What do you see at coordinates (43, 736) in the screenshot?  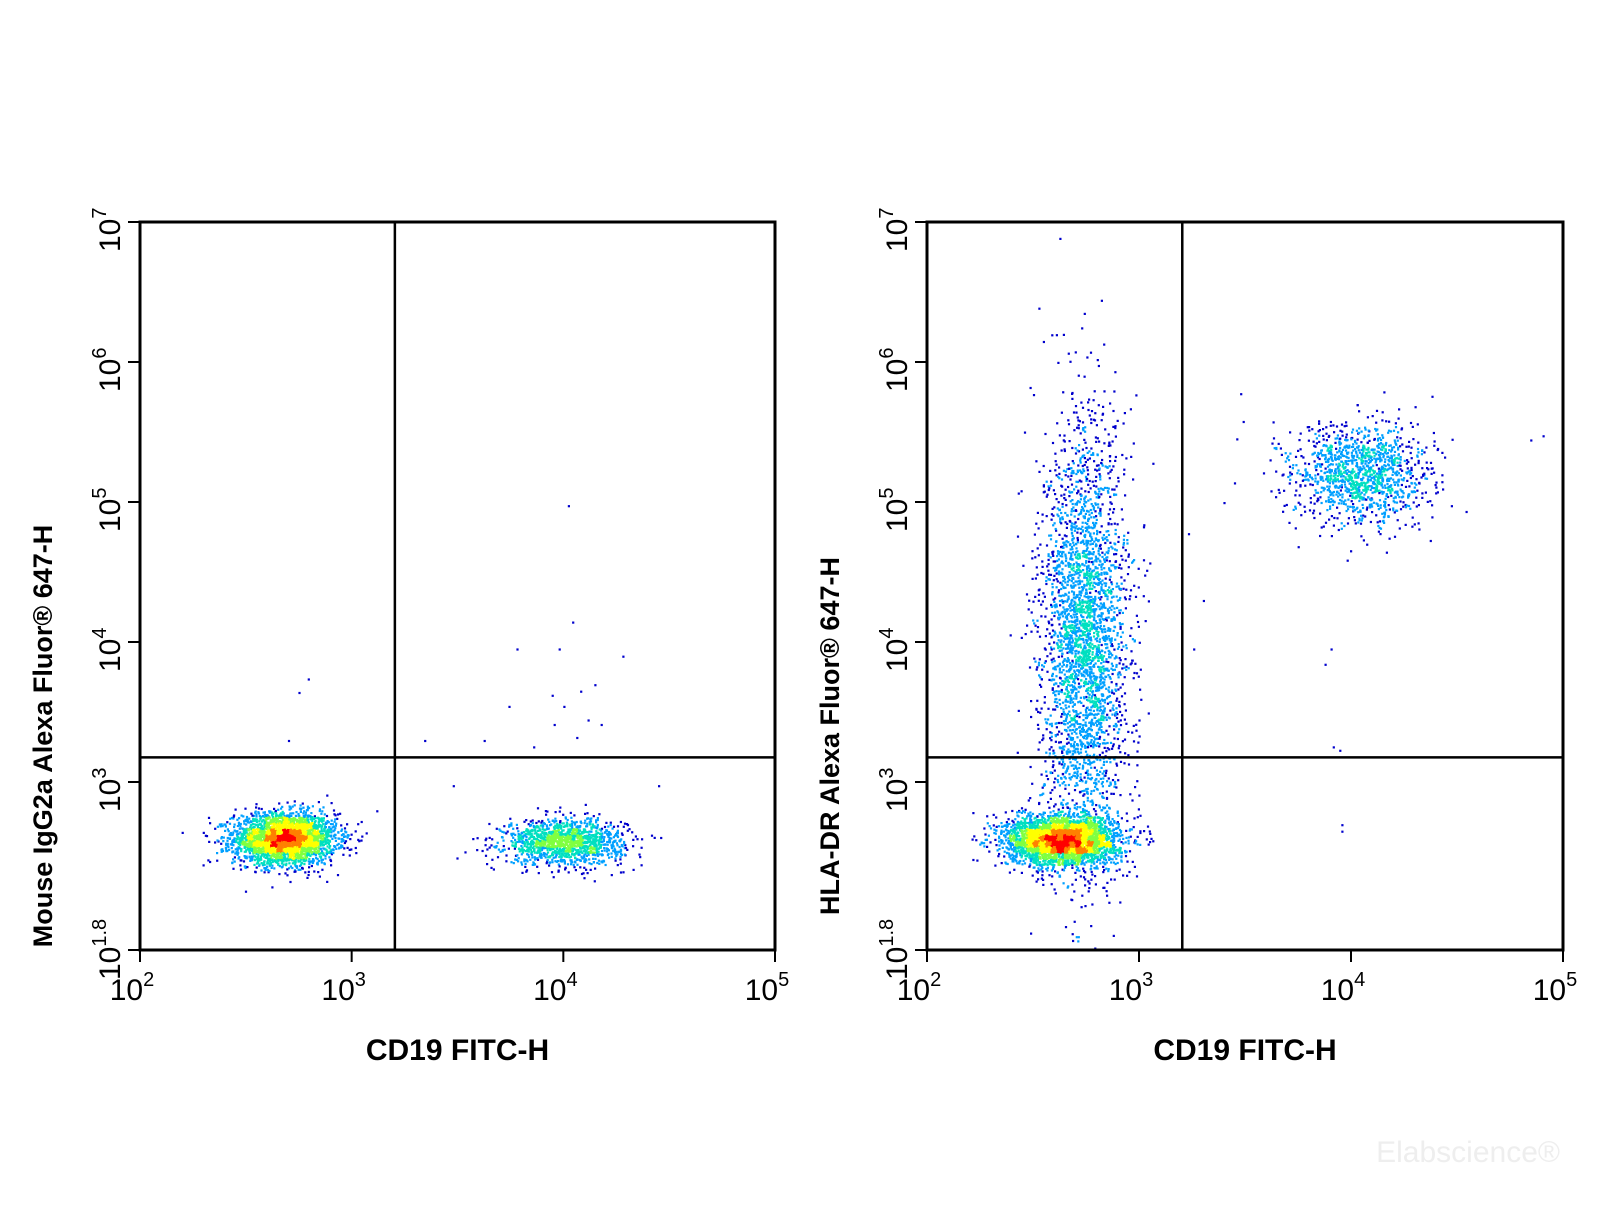 I see `y-axis-label: Mouse IgG2a Alexa Fluor® 647-H` at bounding box center [43, 736].